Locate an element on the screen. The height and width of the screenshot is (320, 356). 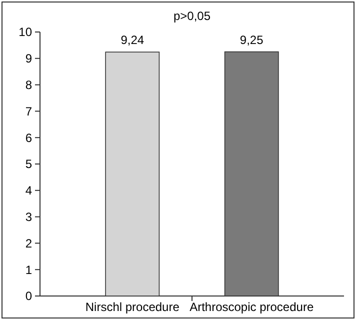
x-tick-label: Arthroscopic procedure is located at coordinates (252, 307).